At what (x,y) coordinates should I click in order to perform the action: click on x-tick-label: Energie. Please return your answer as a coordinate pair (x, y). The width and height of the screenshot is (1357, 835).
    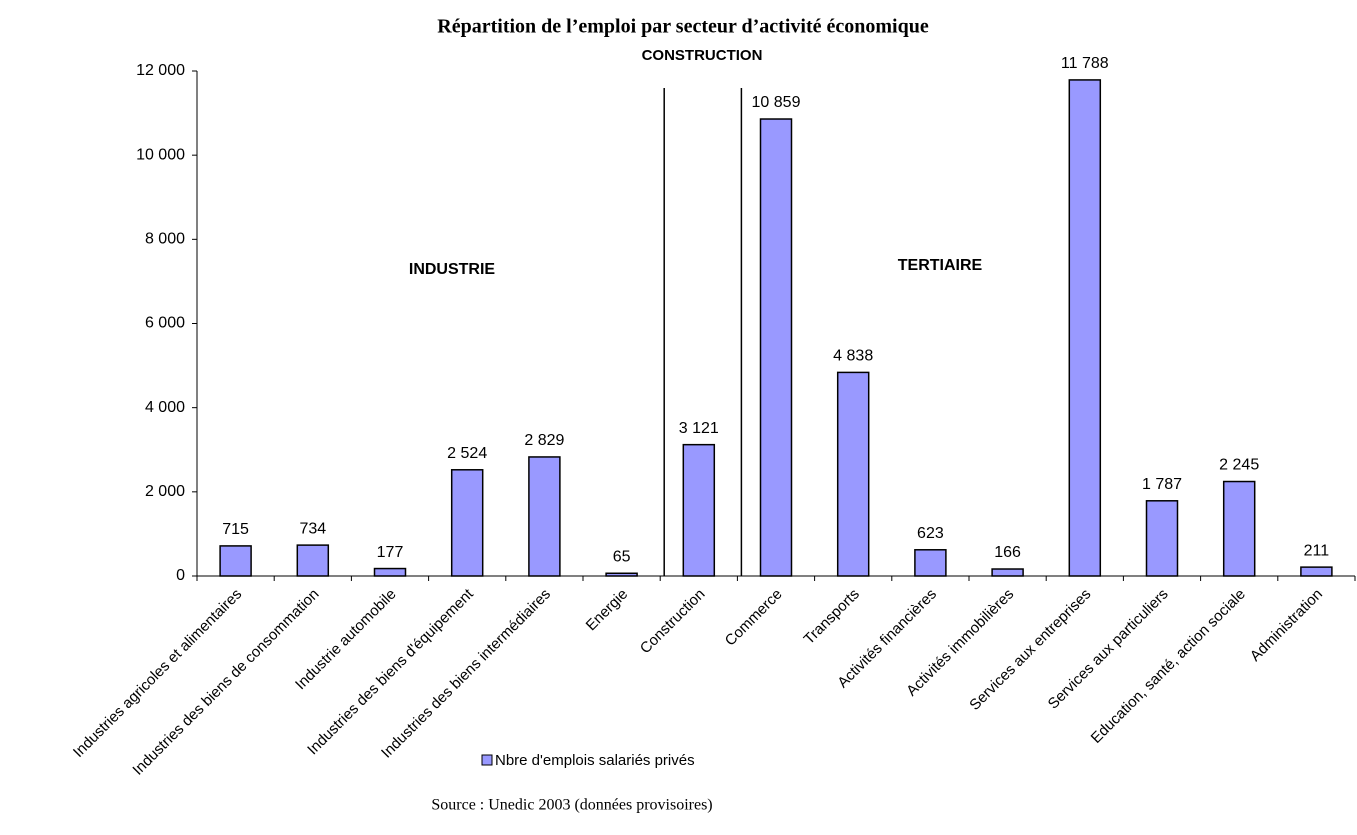
    Looking at the image, I should click on (607, 610).